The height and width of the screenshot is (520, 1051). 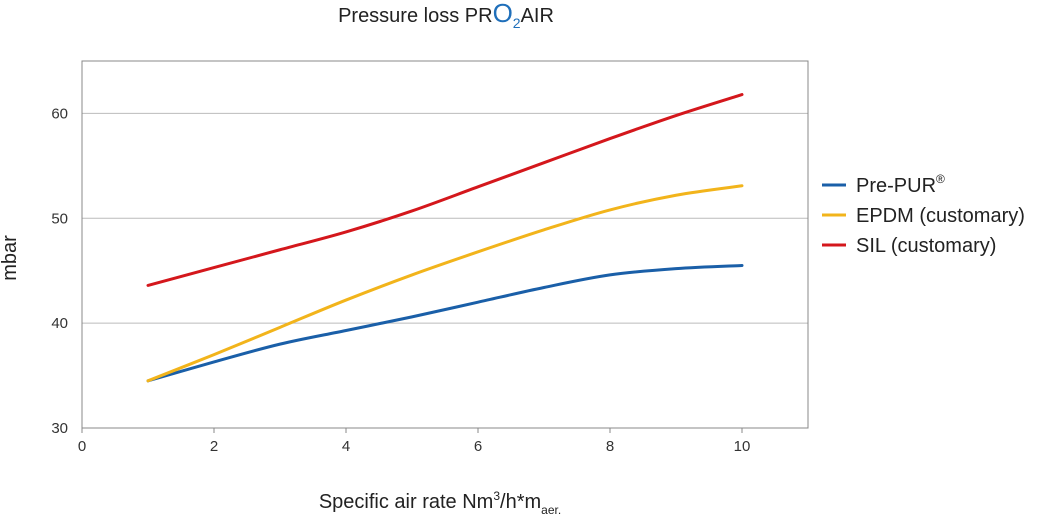 I want to click on legend-item-pre-pur: Pre-PUR®, so click(x=883, y=184).